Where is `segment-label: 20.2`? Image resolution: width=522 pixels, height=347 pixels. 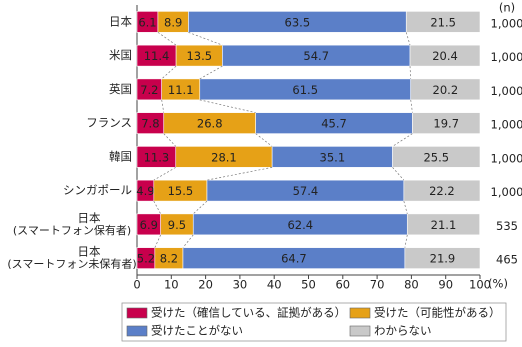 segment-label: 20.2 is located at coordinates (446, 90).